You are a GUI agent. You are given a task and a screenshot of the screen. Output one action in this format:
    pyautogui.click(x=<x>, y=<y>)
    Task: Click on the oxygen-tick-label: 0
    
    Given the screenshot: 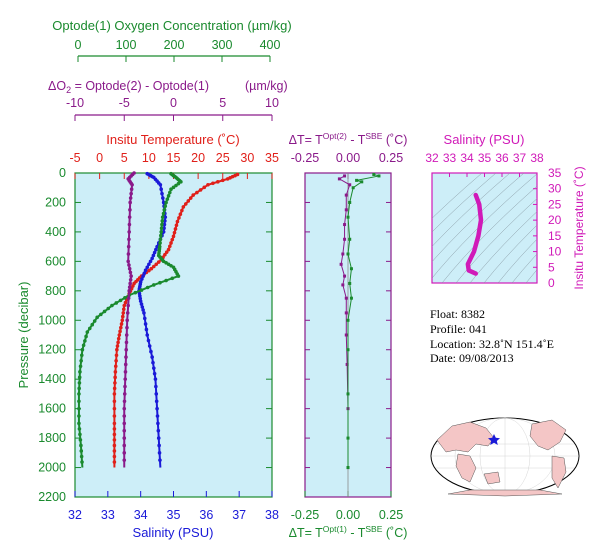 What is the action you would take?
    pyautogui.click(x=78, y=45)
    